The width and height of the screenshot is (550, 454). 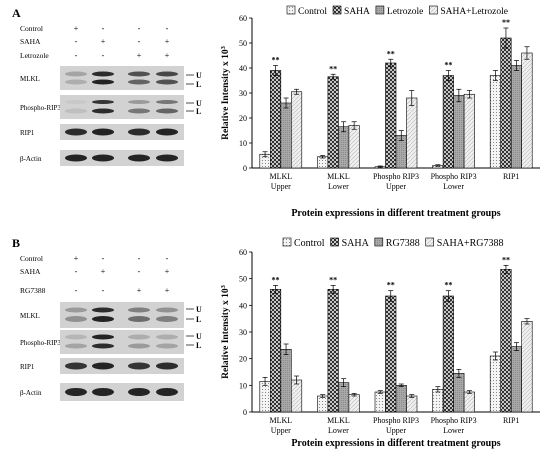 I want to click on protein-label: β-Actin, so click(x=31, y=393).